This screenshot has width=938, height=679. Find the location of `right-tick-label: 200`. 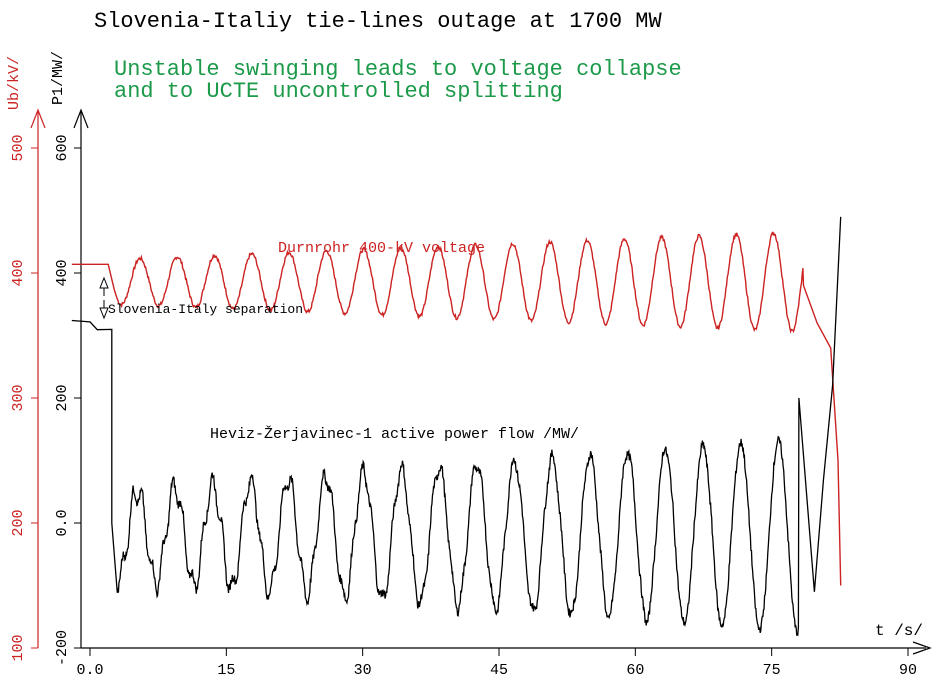

right-tick-label: 200 is located at coordinates (62, 397).